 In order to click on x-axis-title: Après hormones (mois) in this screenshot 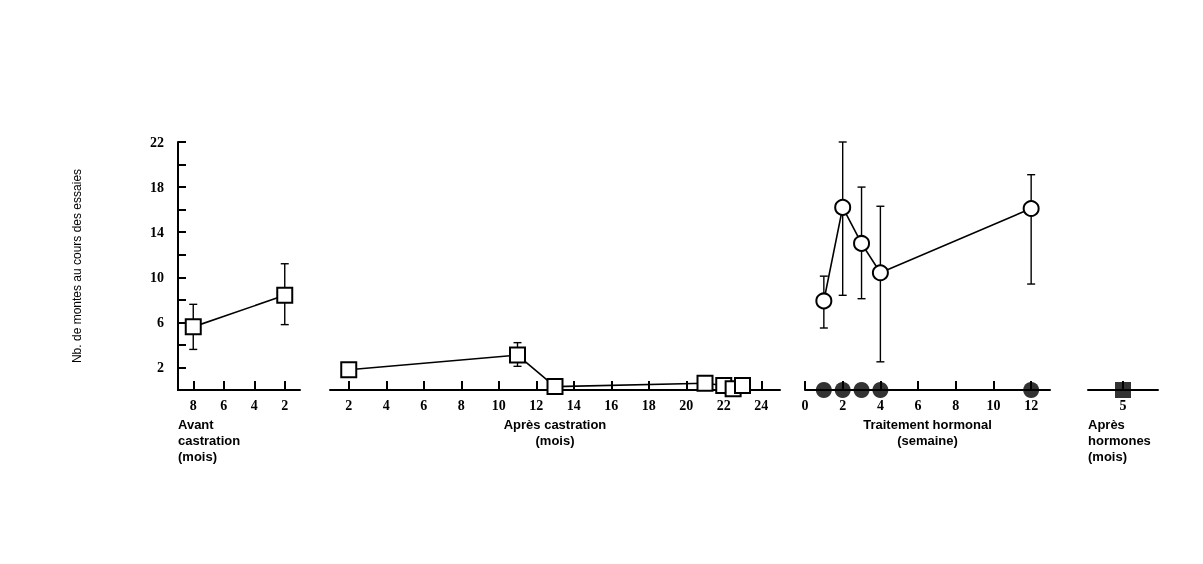, I will do `click(1119, 440)`.